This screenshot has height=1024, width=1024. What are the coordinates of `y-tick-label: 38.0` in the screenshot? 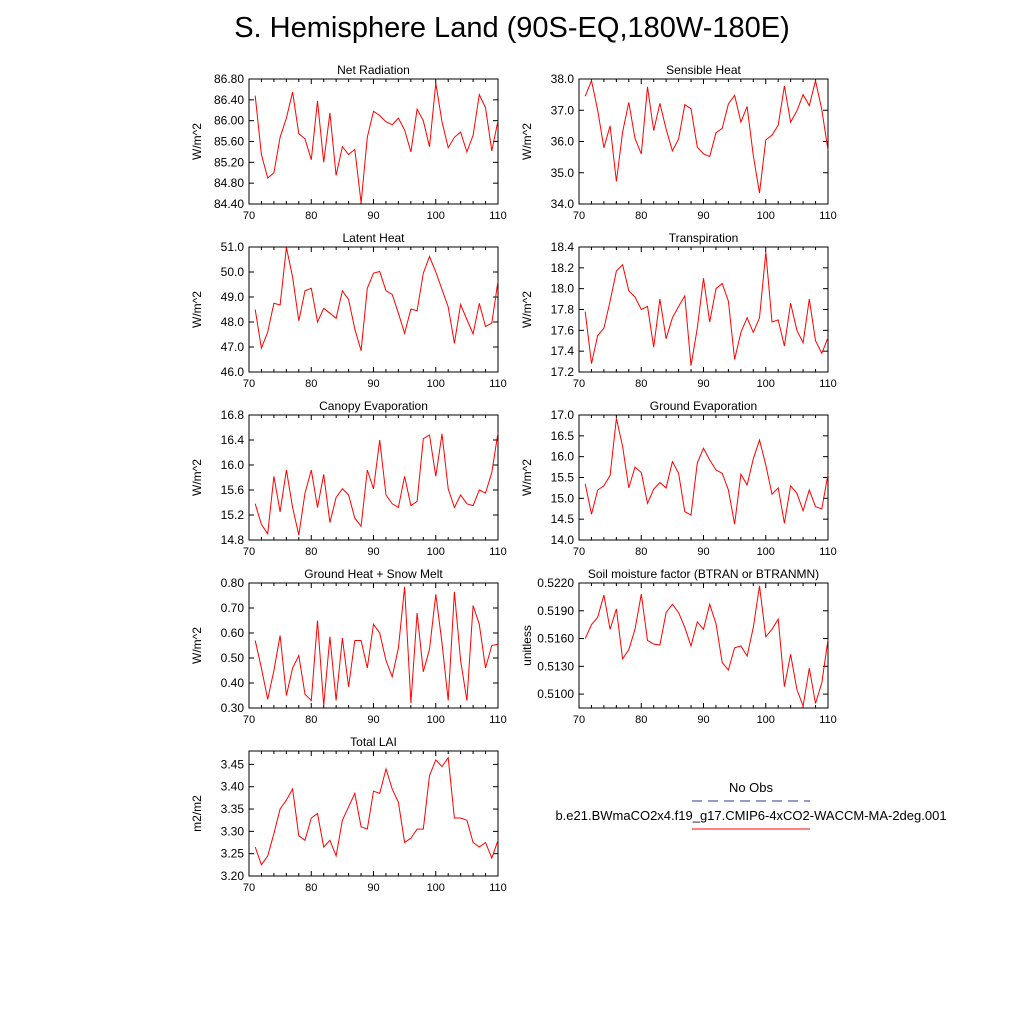 It's located at (563, 79).